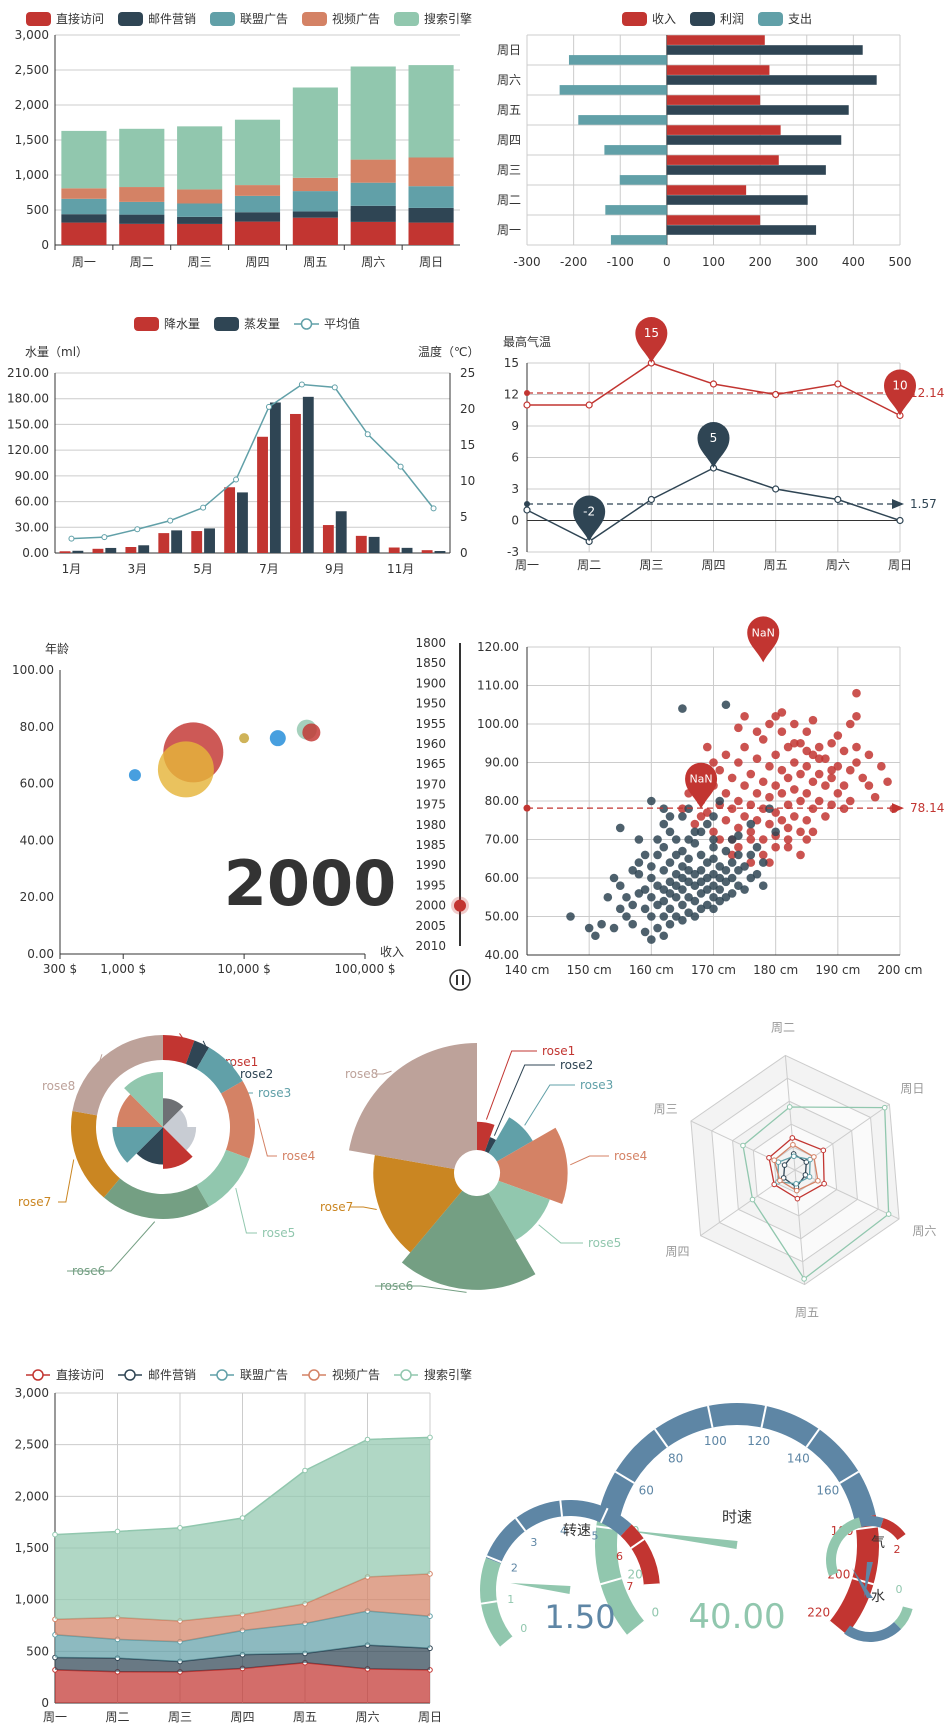  I want to click on legend-item: 邮件营销, so click(157, 1375).